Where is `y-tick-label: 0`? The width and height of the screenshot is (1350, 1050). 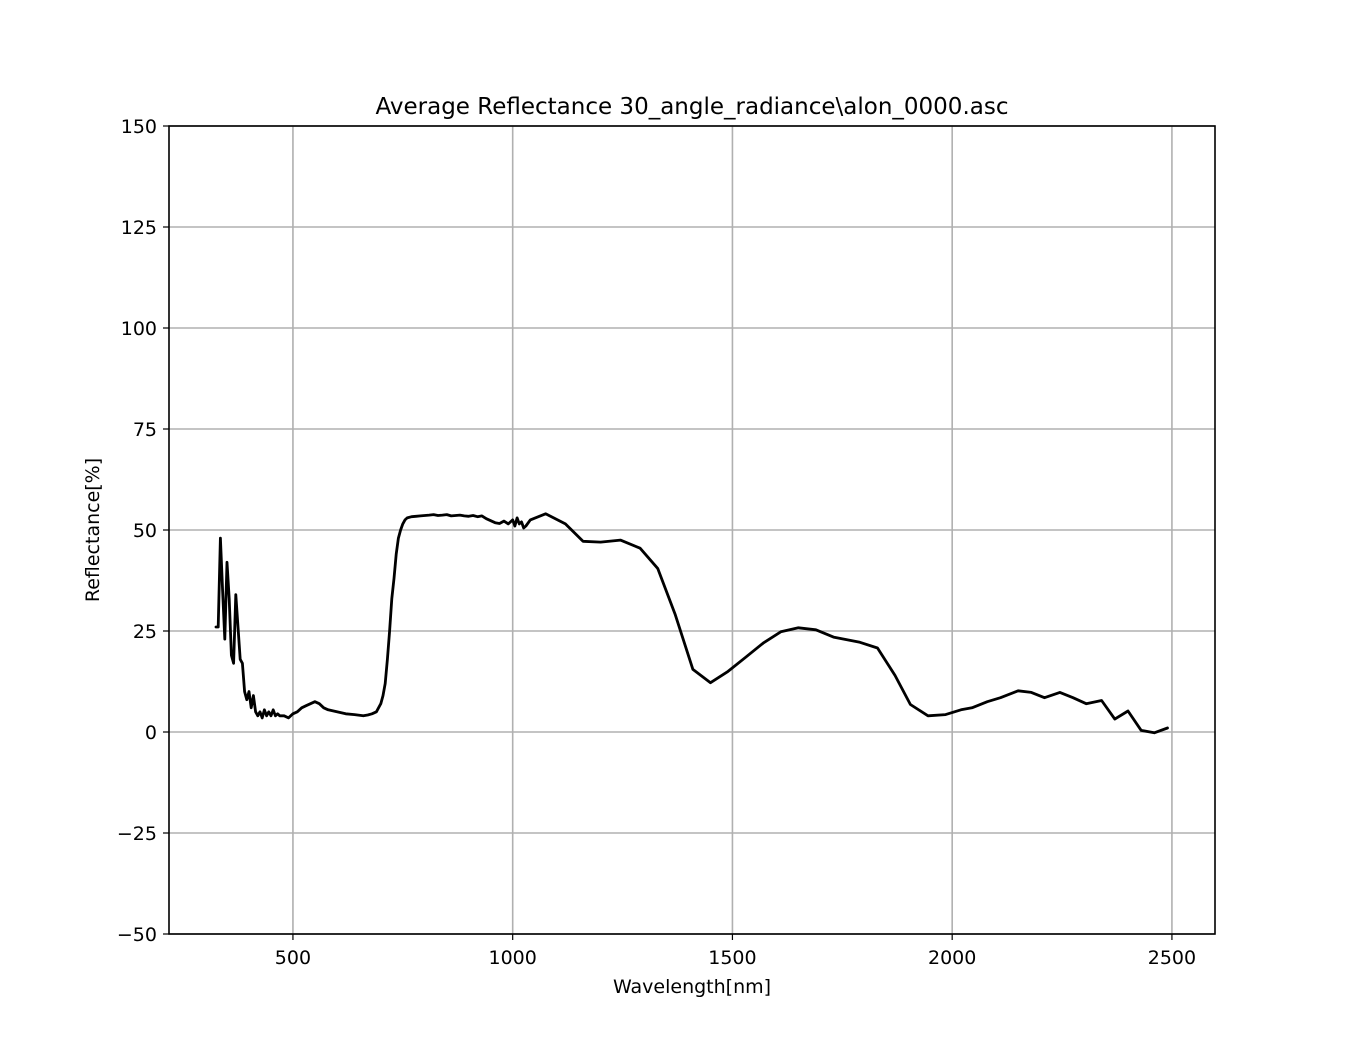
y-tick-label: 0 is located at coordinates (151, 733).